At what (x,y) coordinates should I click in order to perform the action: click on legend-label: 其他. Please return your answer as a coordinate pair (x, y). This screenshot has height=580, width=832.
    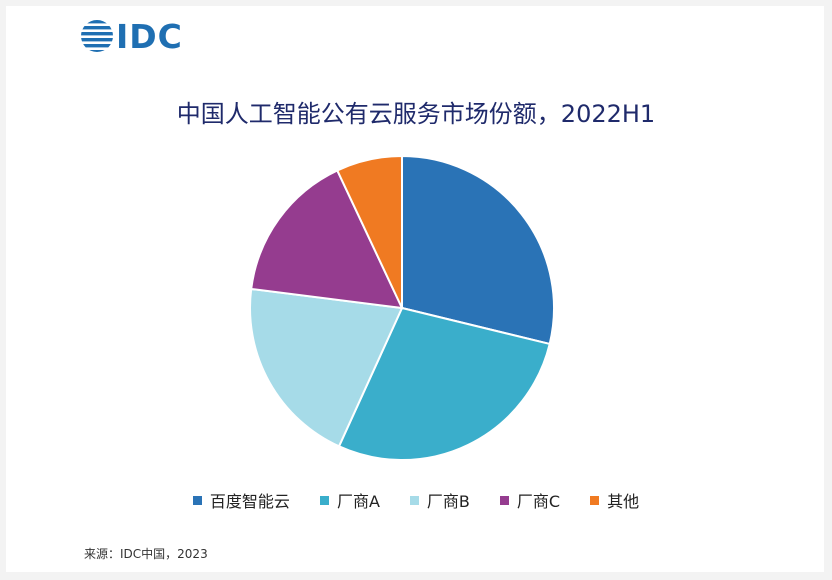
    Looking at the image, I should click on (623, 501).